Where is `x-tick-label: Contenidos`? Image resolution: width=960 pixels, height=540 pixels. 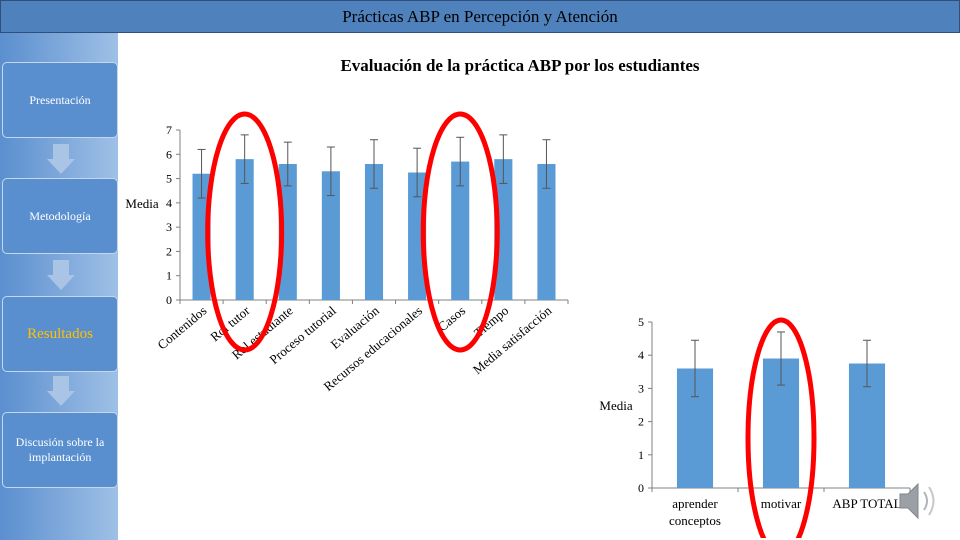
x-tick-label: Contenidos is located at coordinates (181, 328).